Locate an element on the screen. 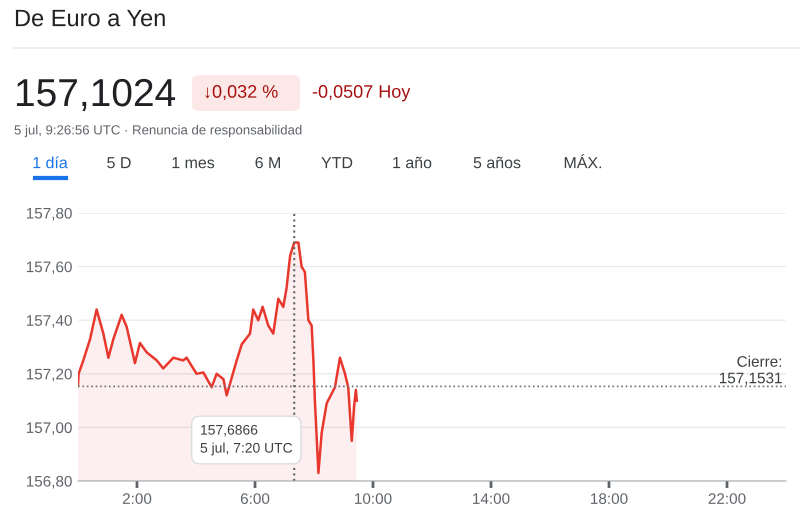  x-tick-label: 10:00 is located at coordinates (373, 498).